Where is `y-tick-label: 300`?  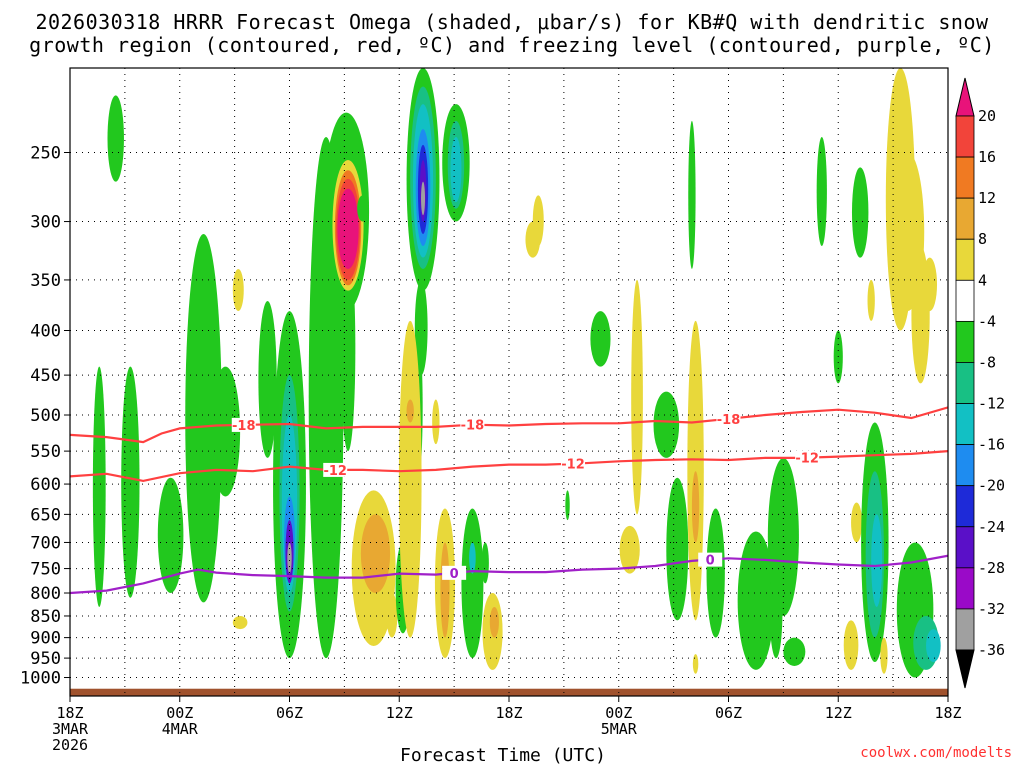 y-tick-label: 300 is located at coordinates (45, 223).